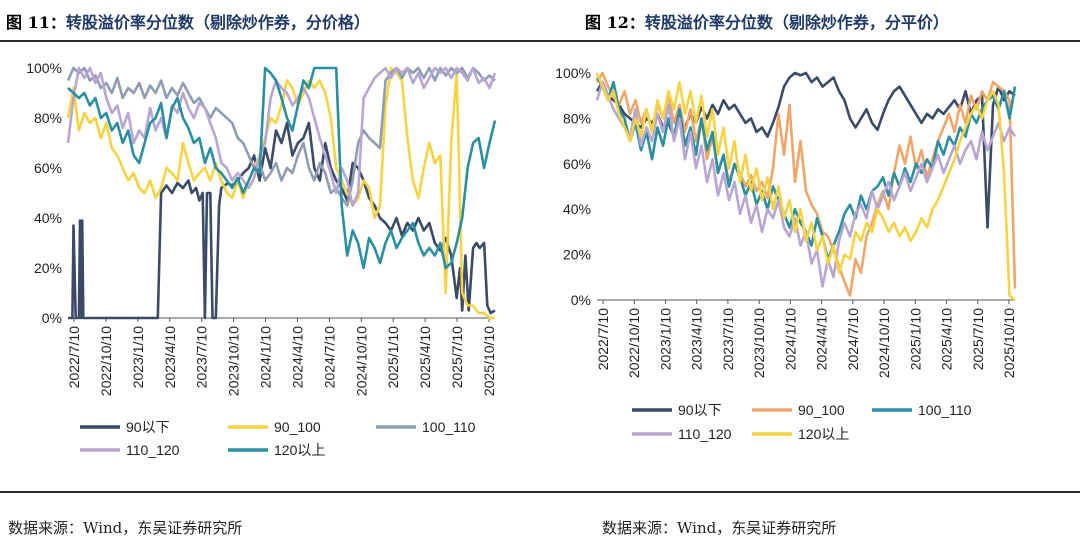 The image size is (1080, 543). I want to click on right-x-tick-label: 2022/7/10, so click(603, 339).